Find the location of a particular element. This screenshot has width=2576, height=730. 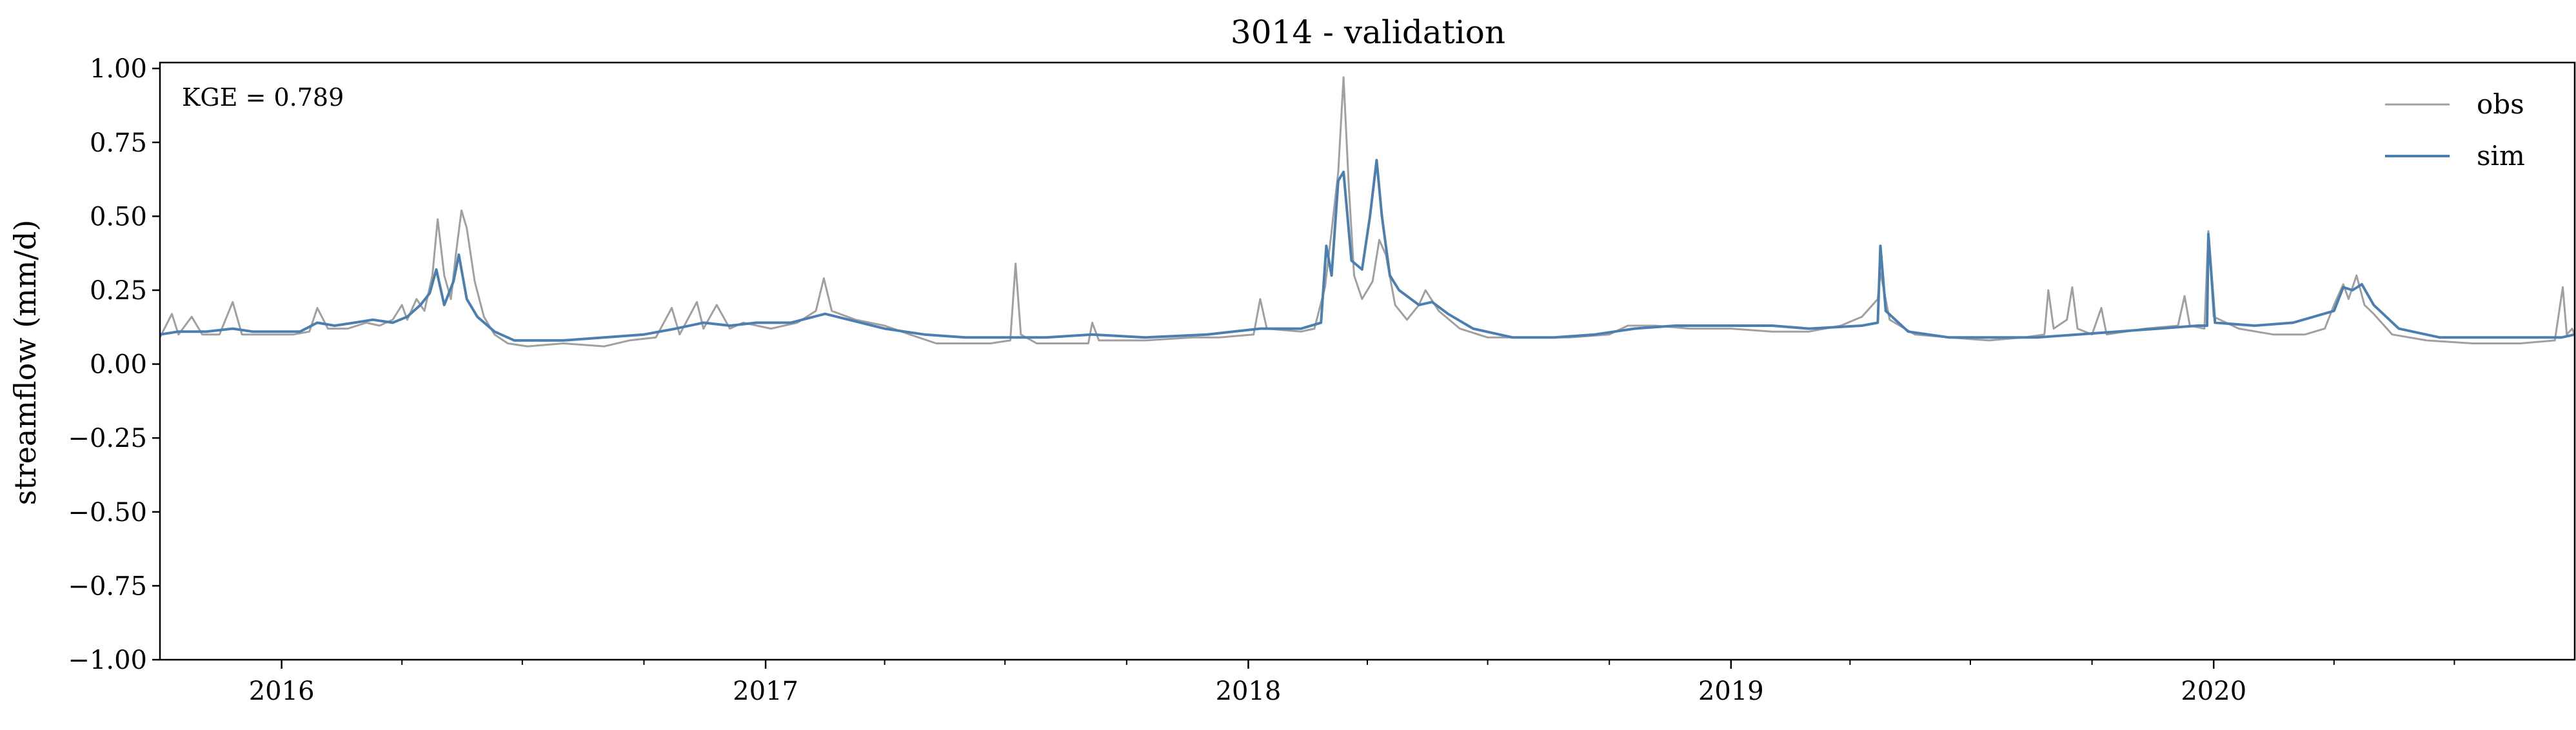

y-tick-label: −0.75 is located at coordinates (107, 586).